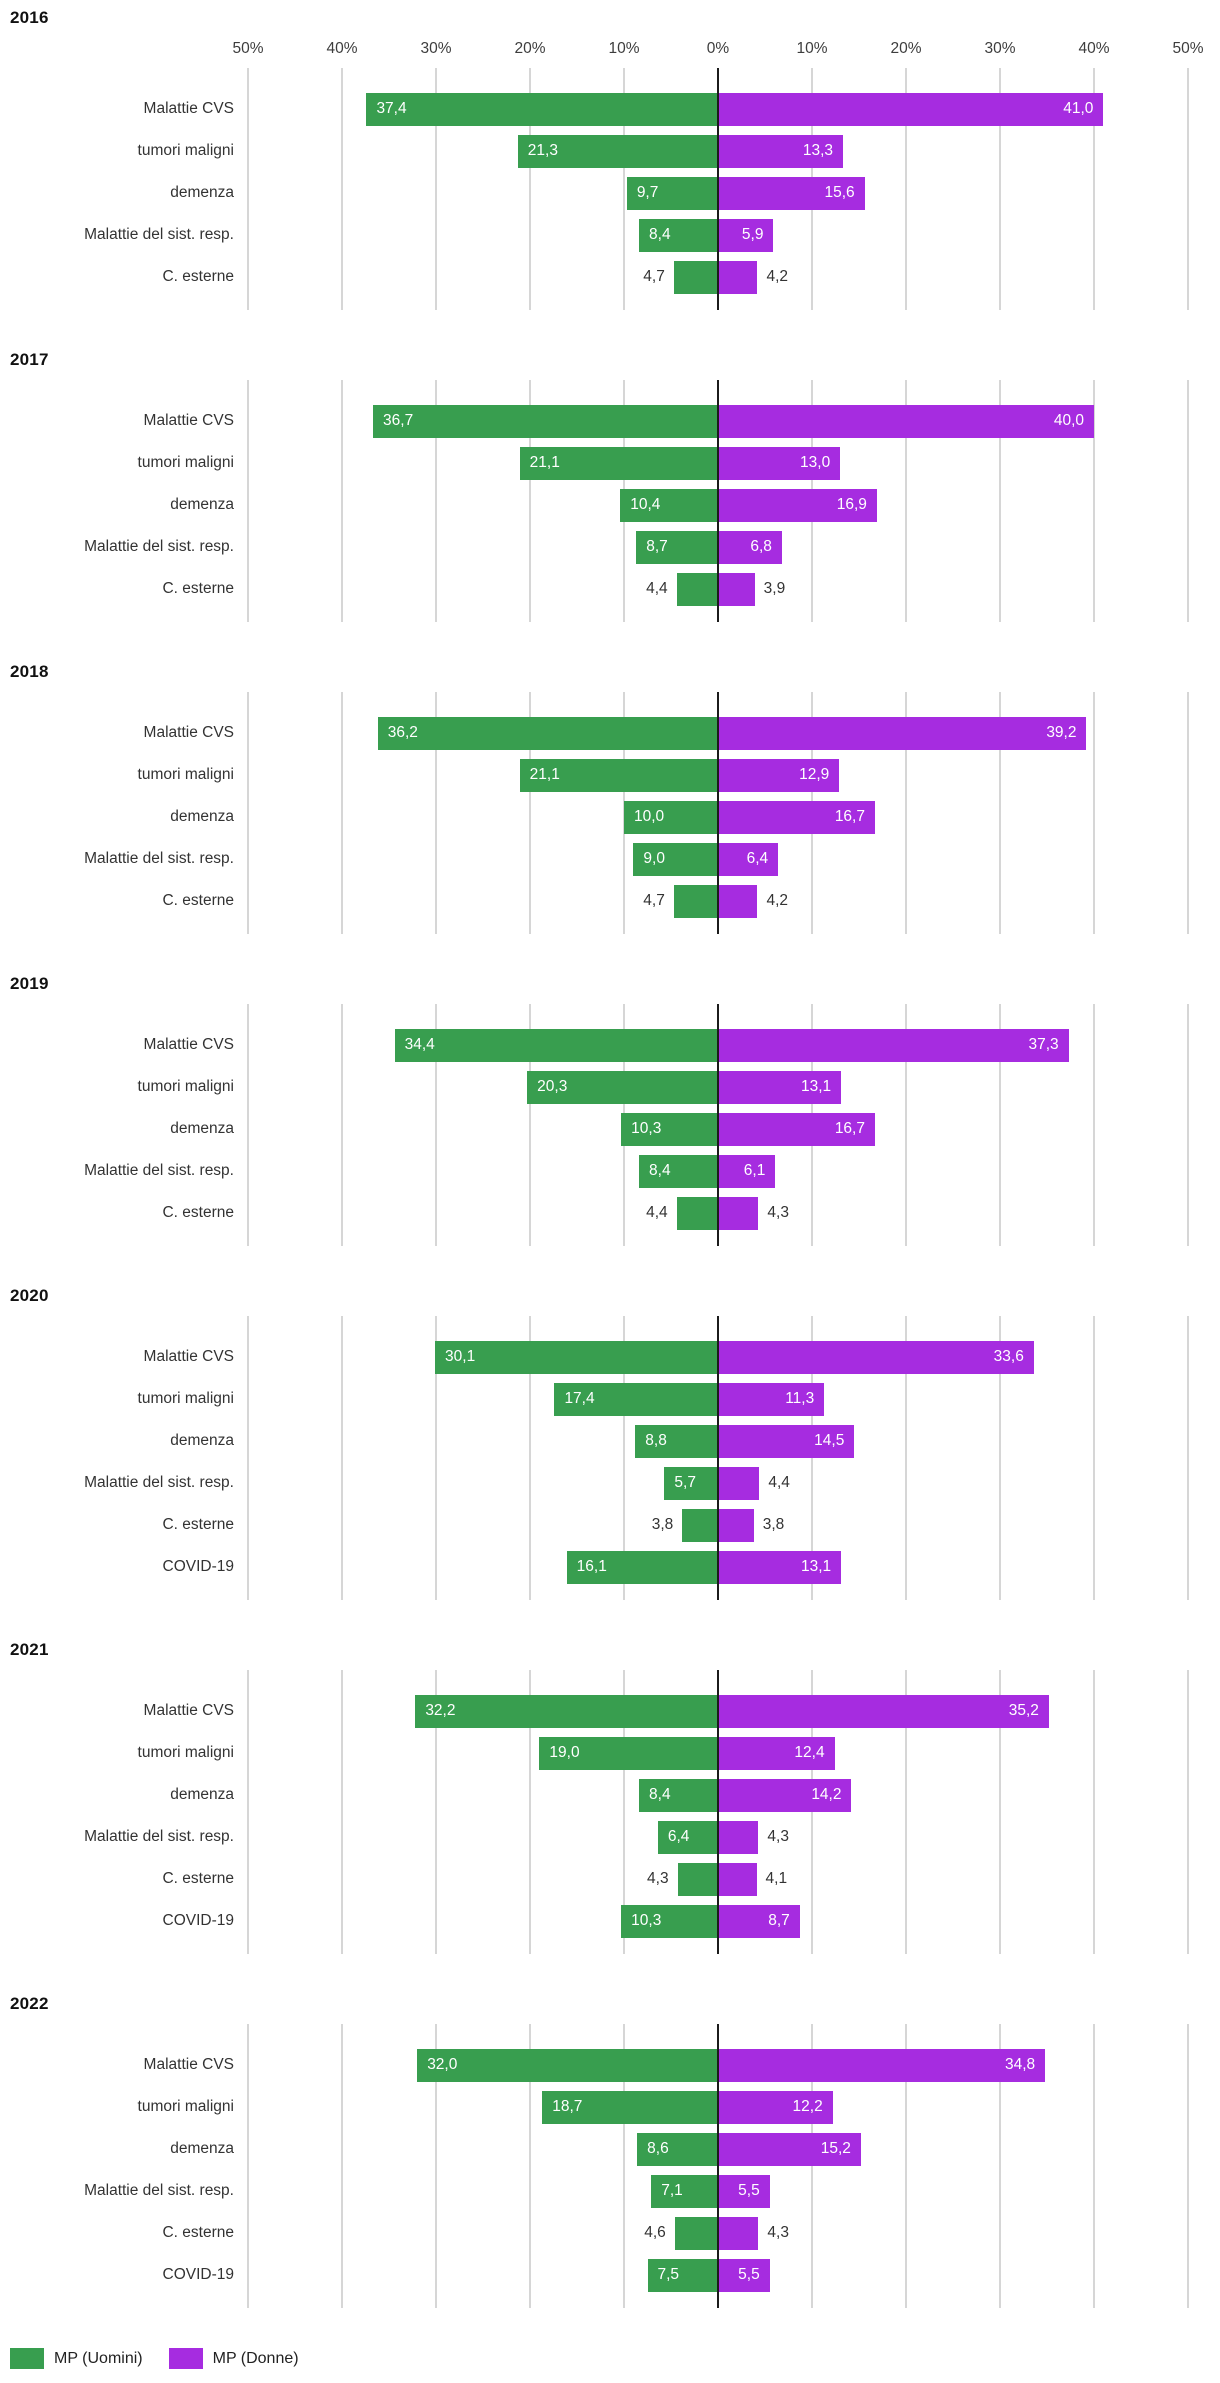 Image resolution: width=1220 pixels, height=2383 pixels. Describe the element at coordinates (610, 505) in the screenshot. I see `chart-row: demenza 10,4 16,9` at that location.